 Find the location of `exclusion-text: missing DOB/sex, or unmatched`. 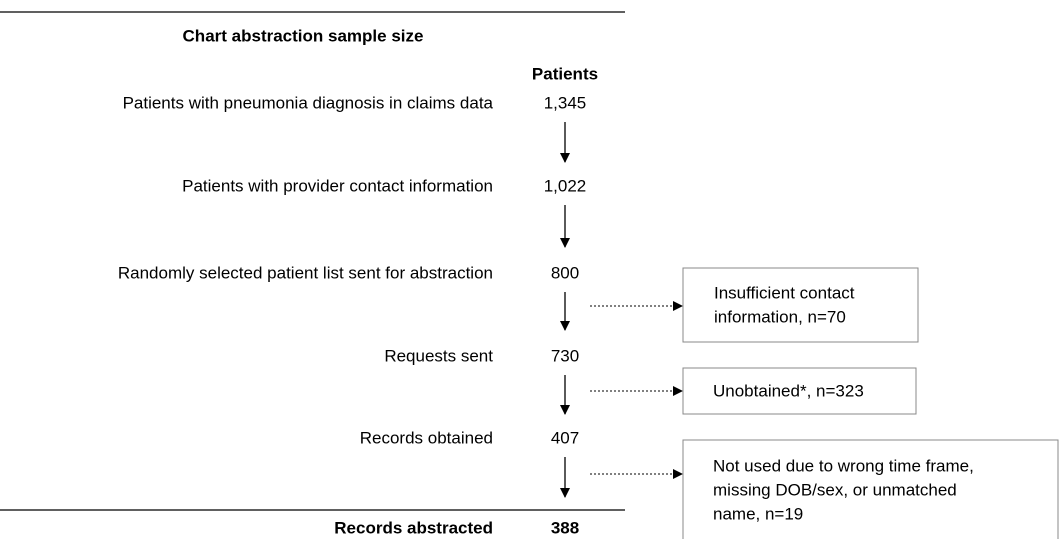

exclusion-text: missing DOB/sex, or unmatched is located at coordinates (835, 489).